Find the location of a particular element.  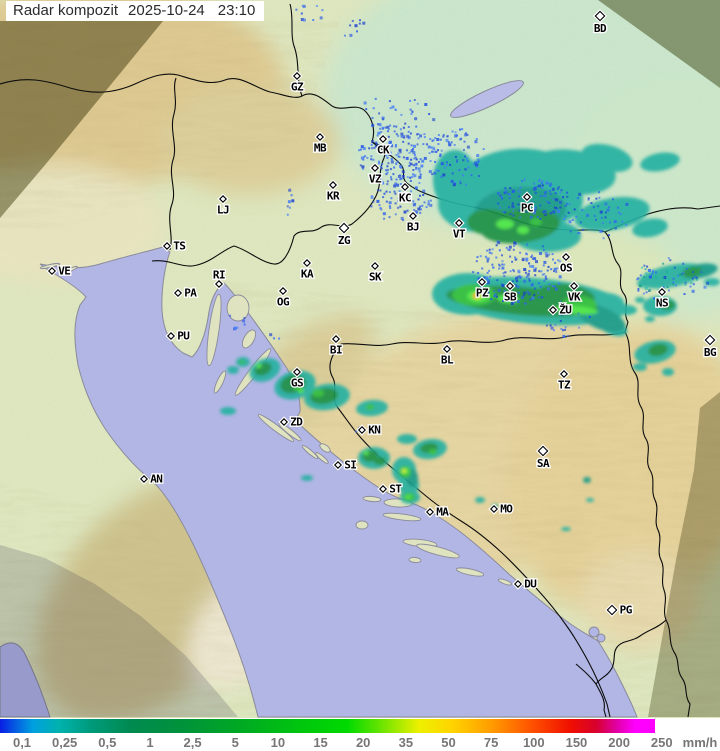

city-label-KC: KC is located at coordinates (405, 198).